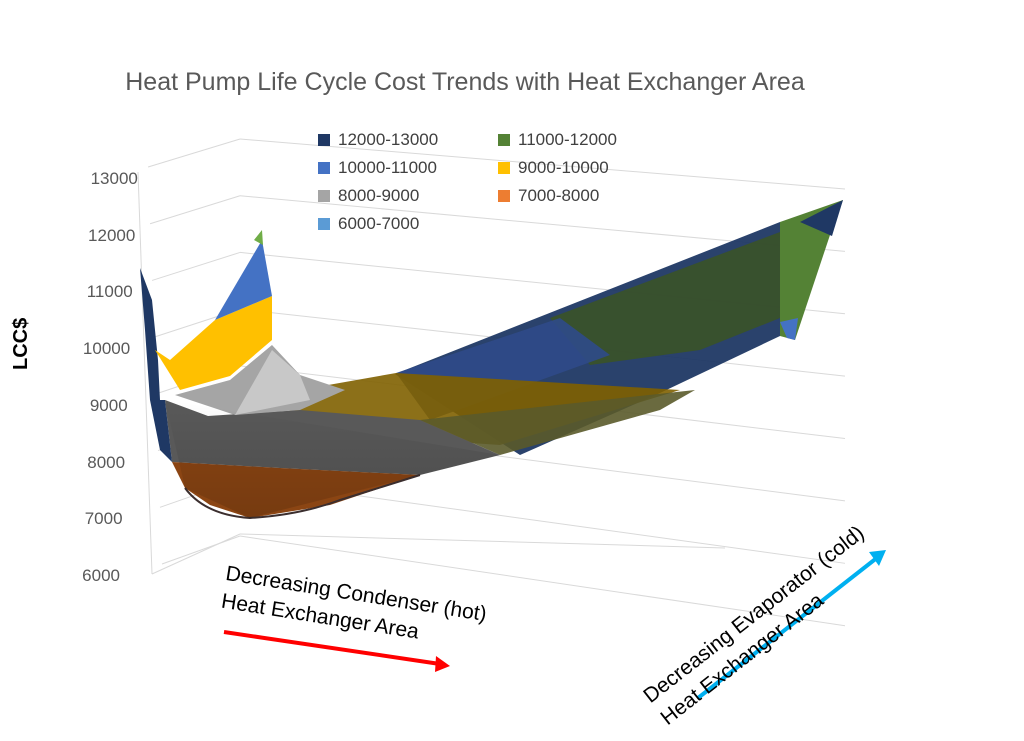 This screenshot has height=741, width=1024. I want to click on surface-band-9000-10000-peak, so click(213, 343).